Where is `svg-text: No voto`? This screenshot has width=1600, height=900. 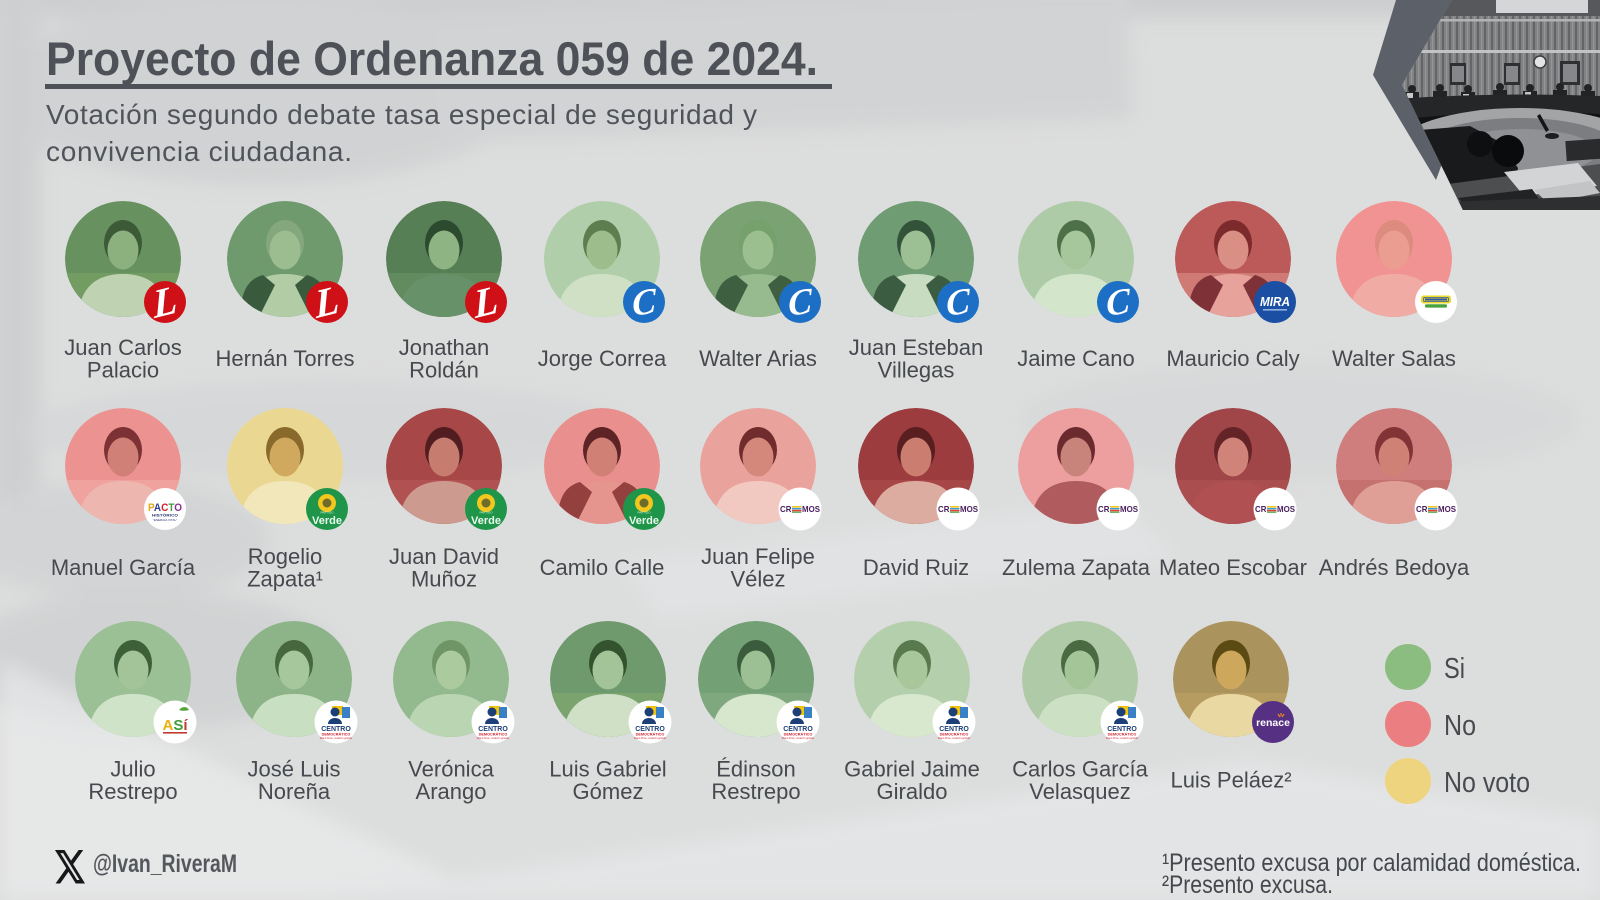 svg-text: No voto is located at coordinates (1487, 783).